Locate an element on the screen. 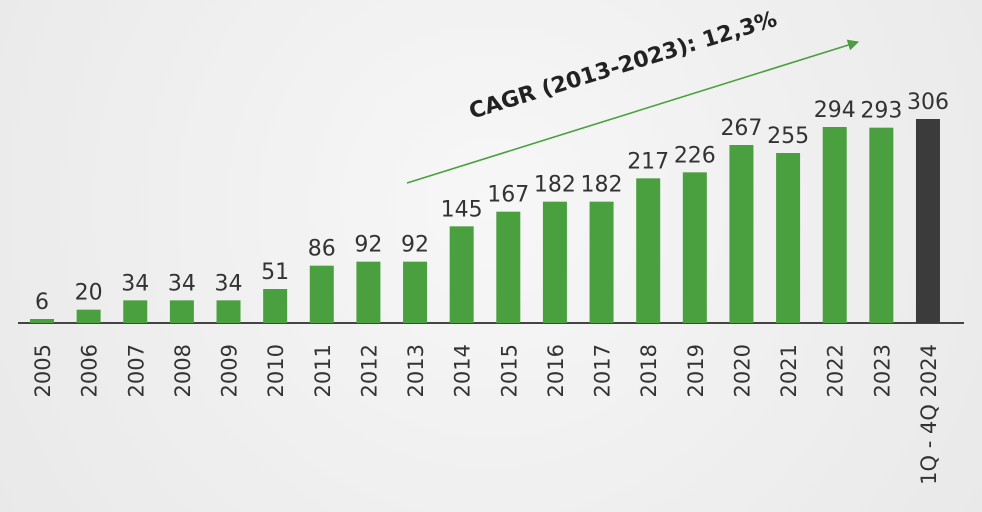  value-label: 294 is located at coordinates (835, 110).